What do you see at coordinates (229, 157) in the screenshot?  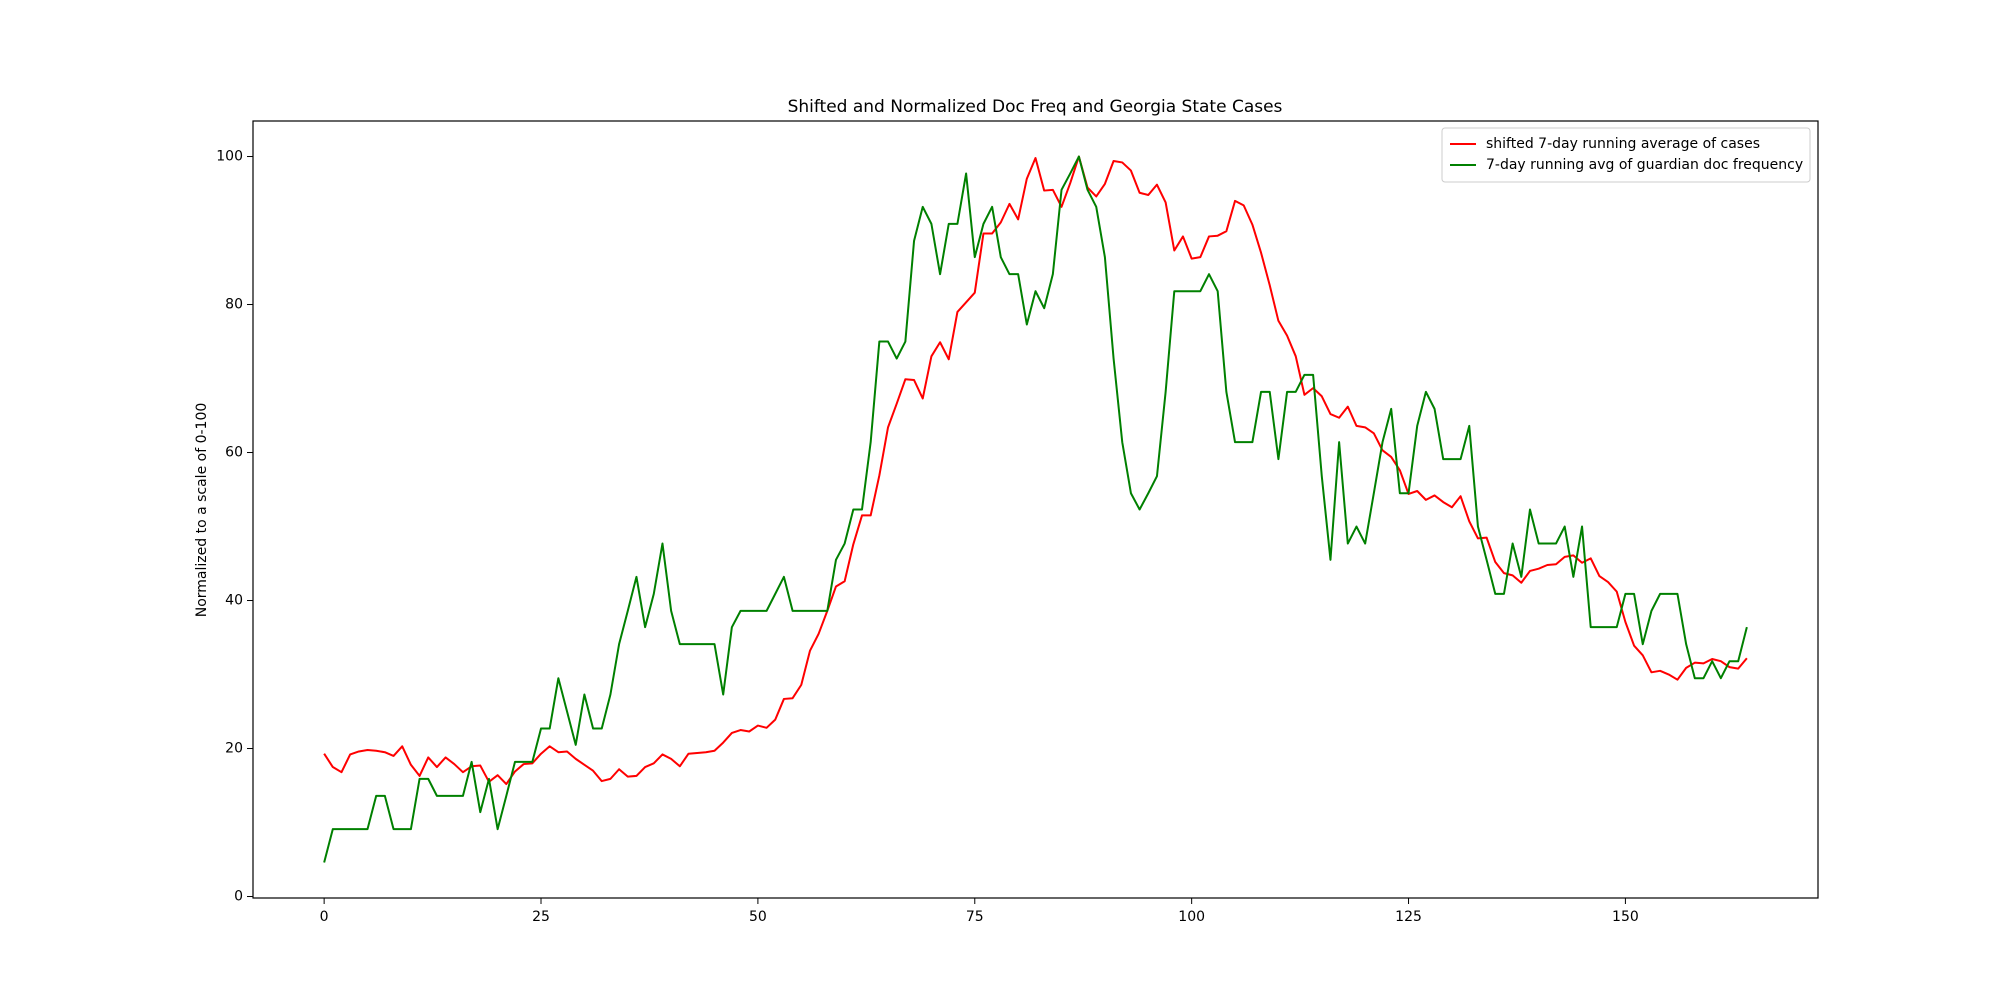 I see `y-tick-label: 100` at bounding box center [229, 157].